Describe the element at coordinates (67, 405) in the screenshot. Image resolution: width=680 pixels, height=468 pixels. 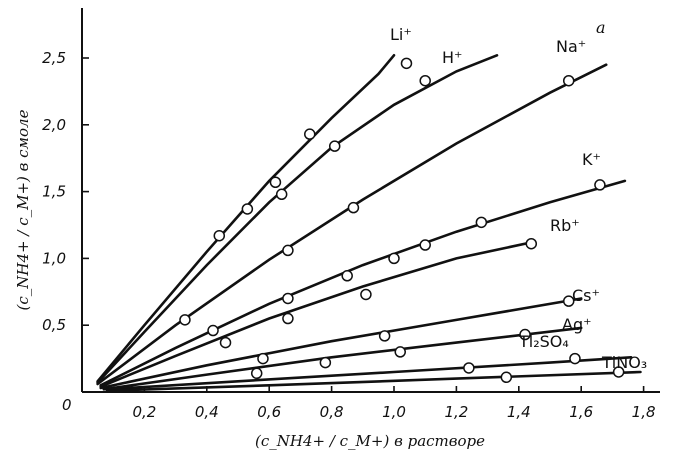
I see `origin-label: 0` at that location.